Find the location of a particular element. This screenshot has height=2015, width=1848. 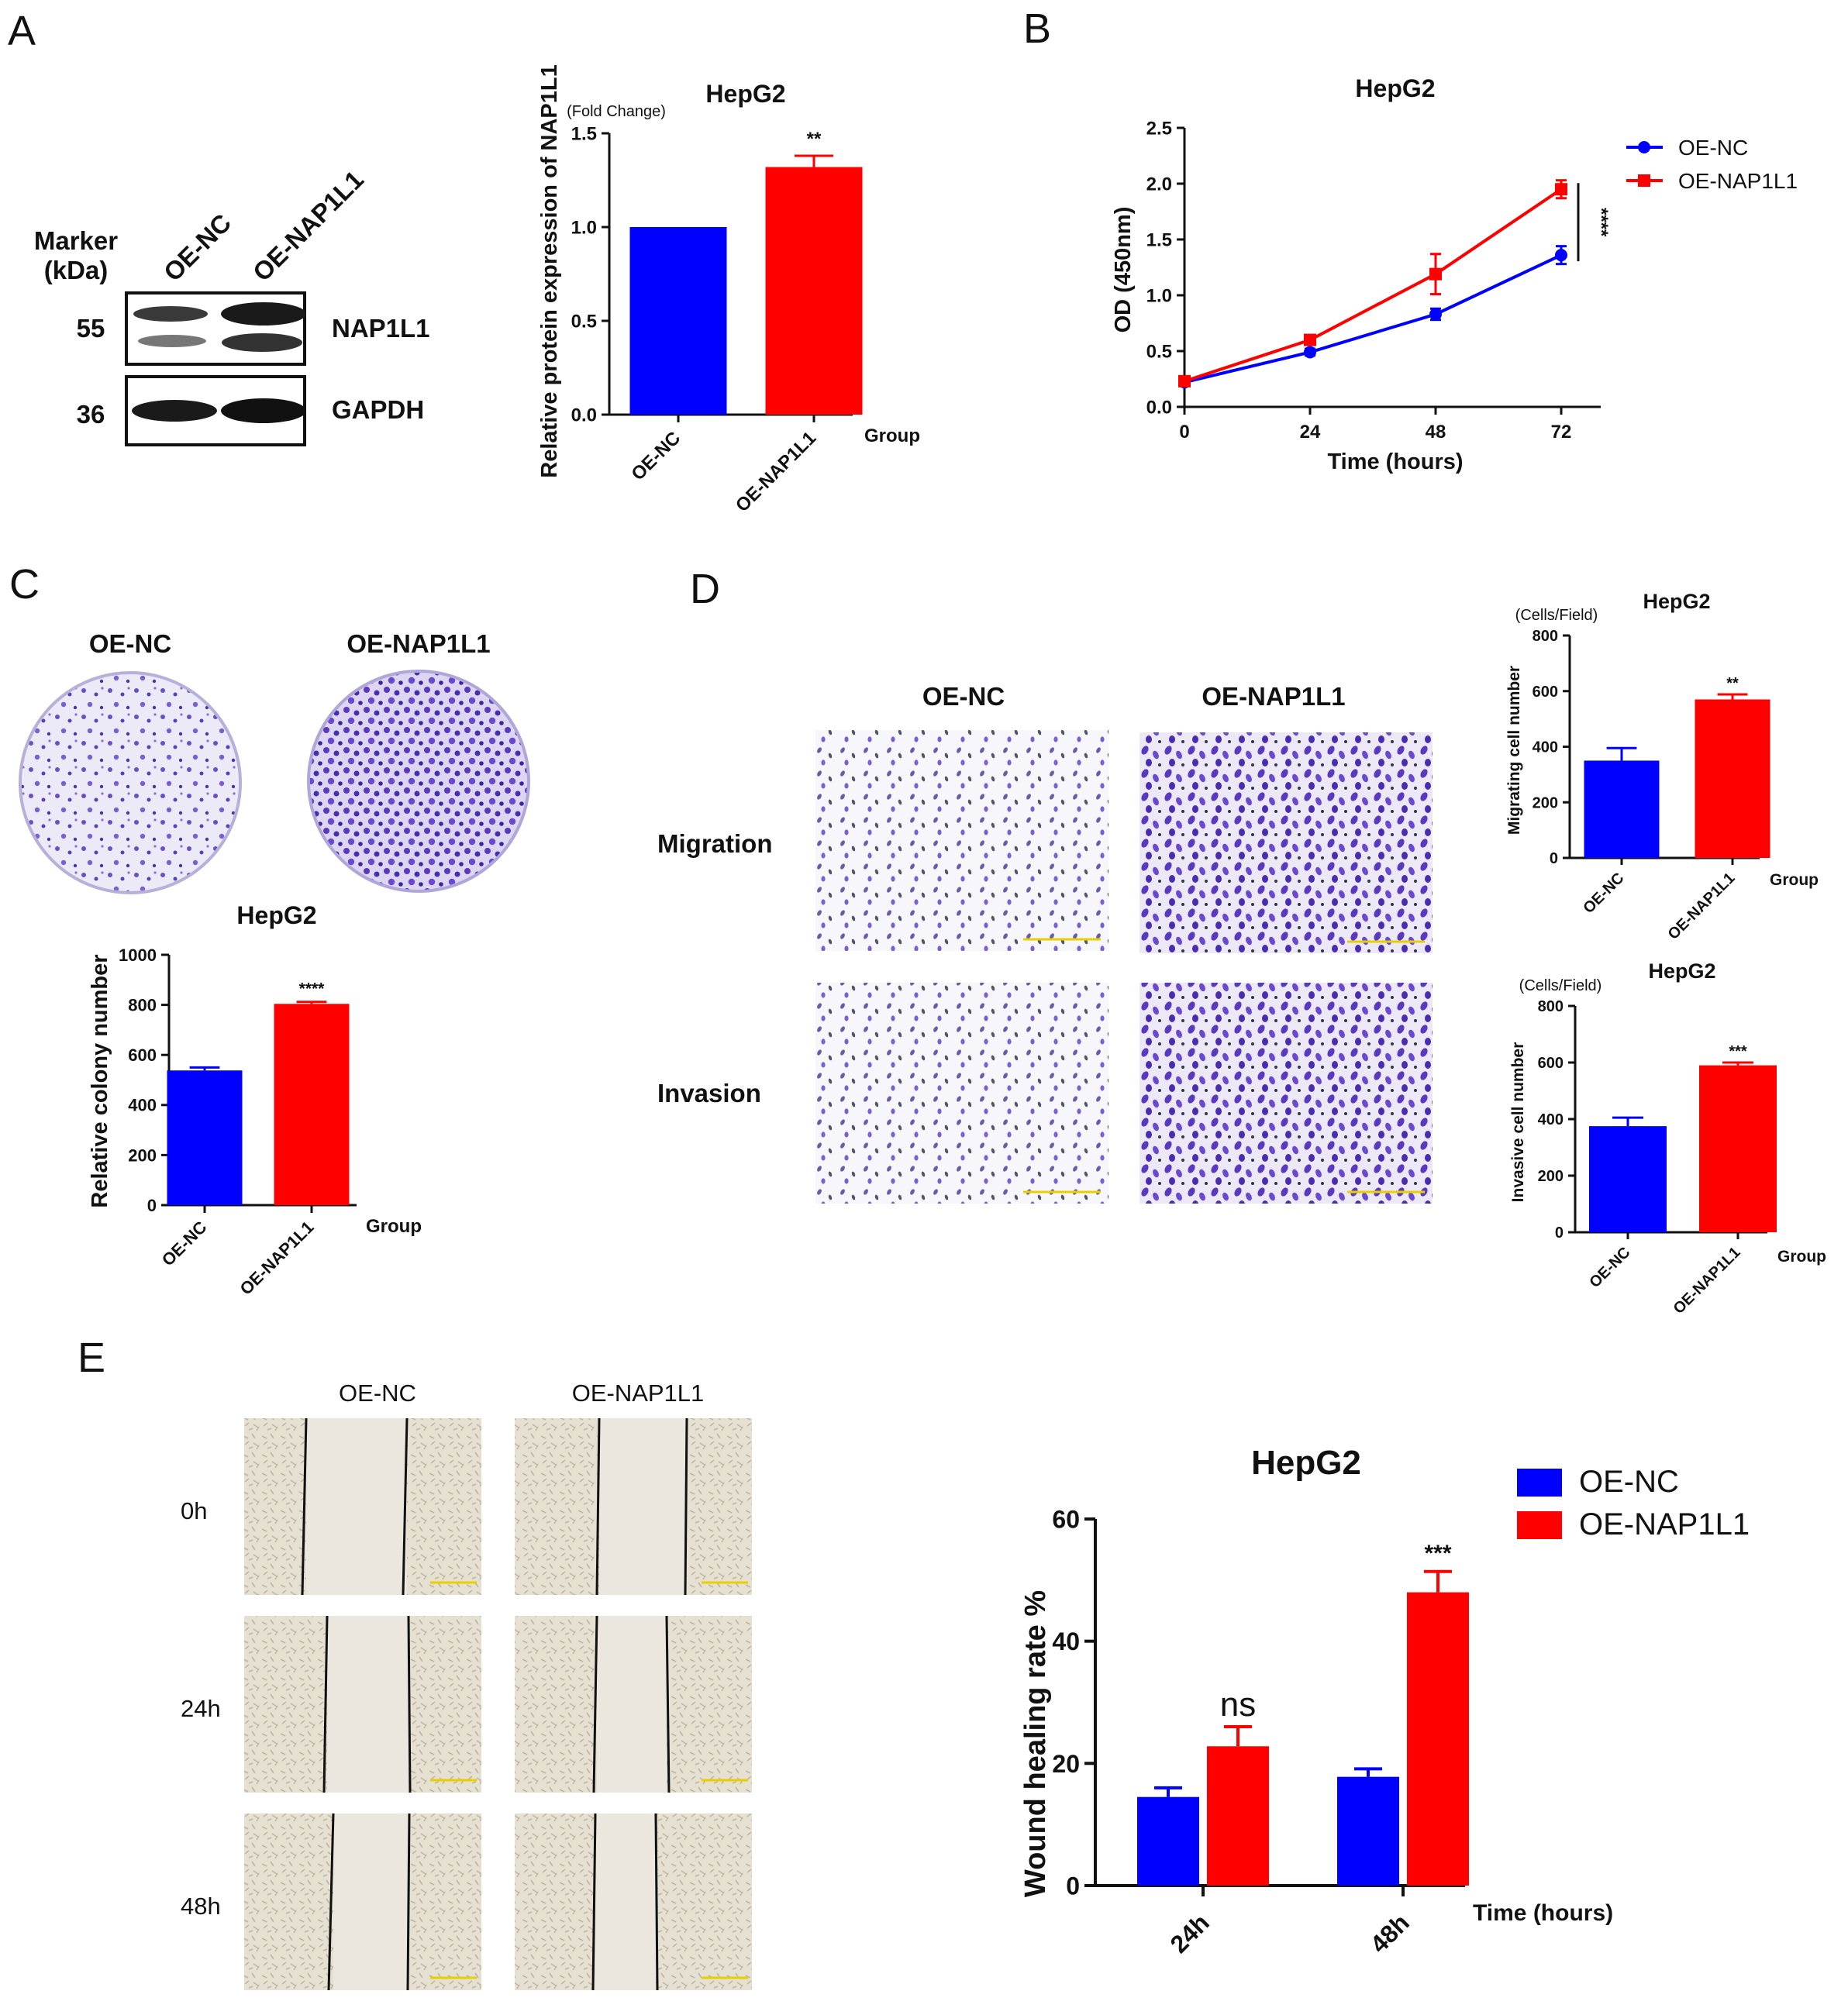

bar-oe-nap1l1-48h is located at coordinates (1438, 1739).